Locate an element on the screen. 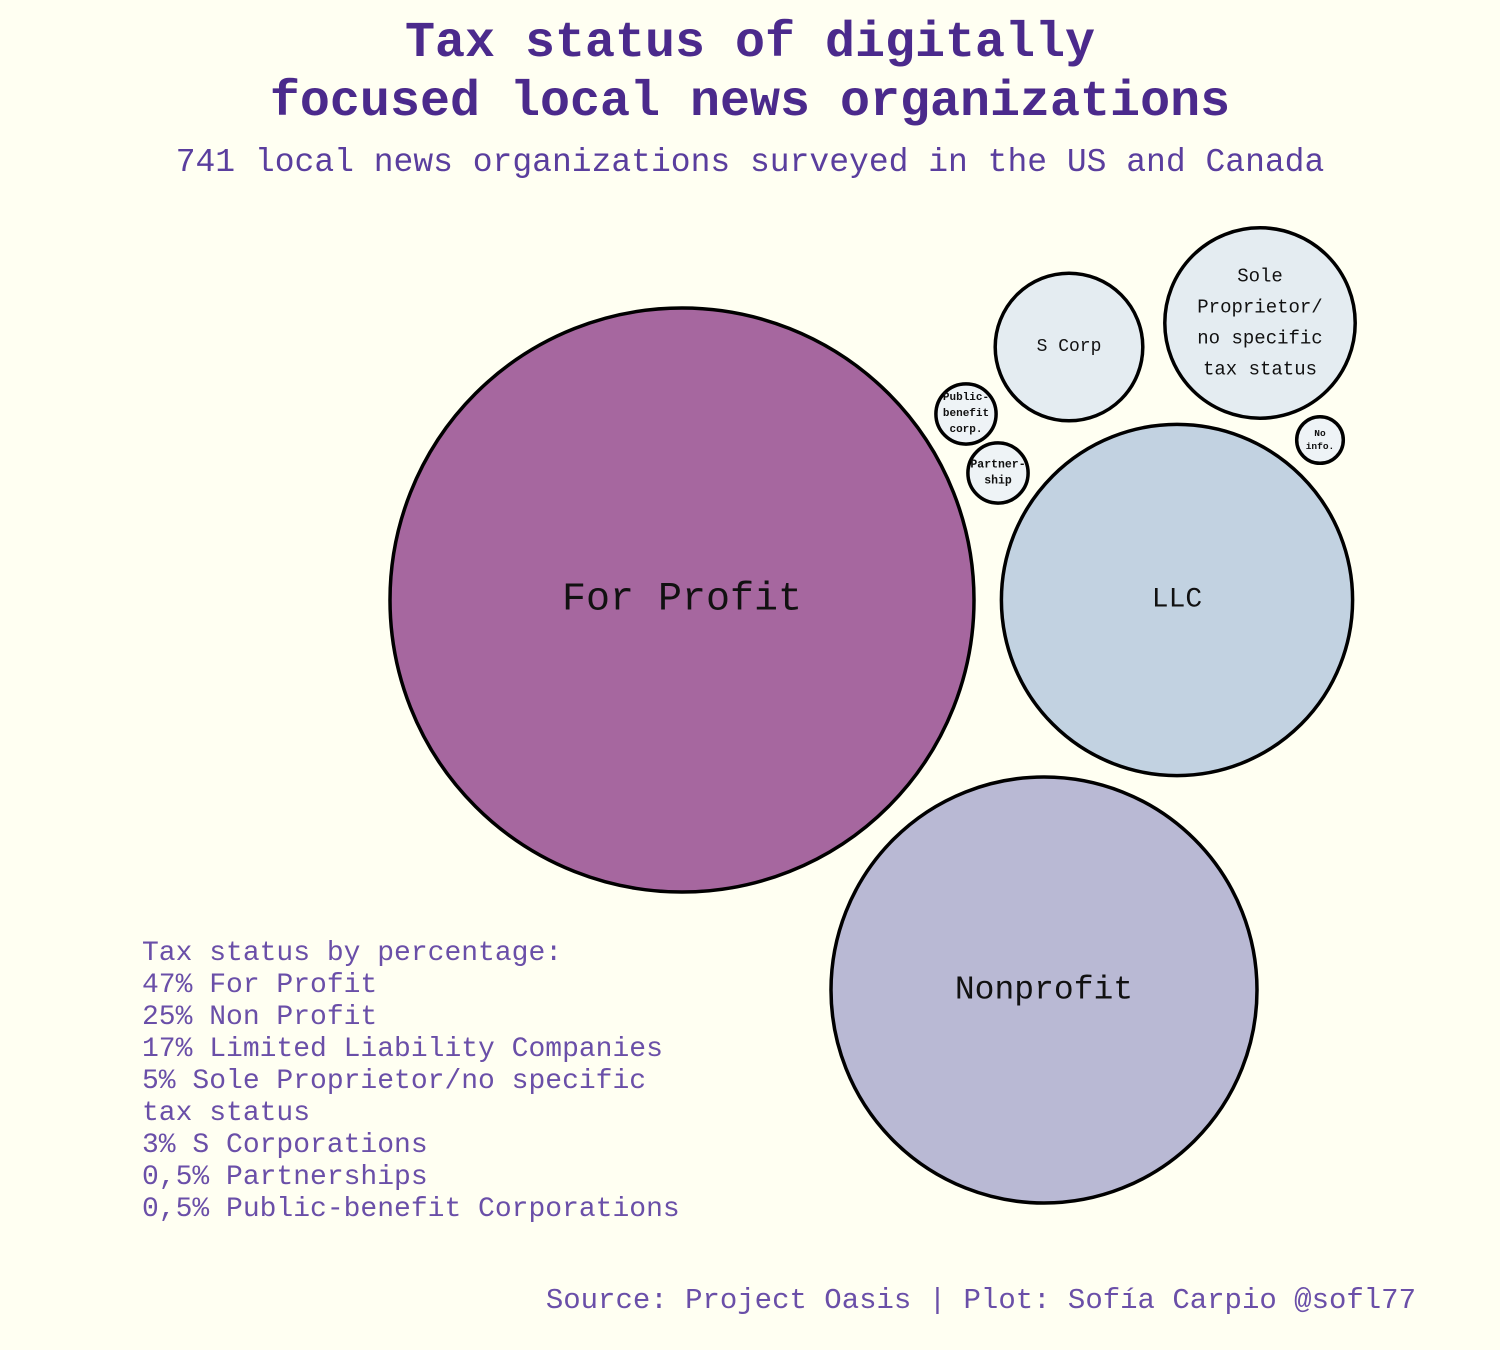 Image resolution: width=1500 pixels, height=1350 pixels. note-line: 3% S Corporations is located at coordinates (285, 1145).